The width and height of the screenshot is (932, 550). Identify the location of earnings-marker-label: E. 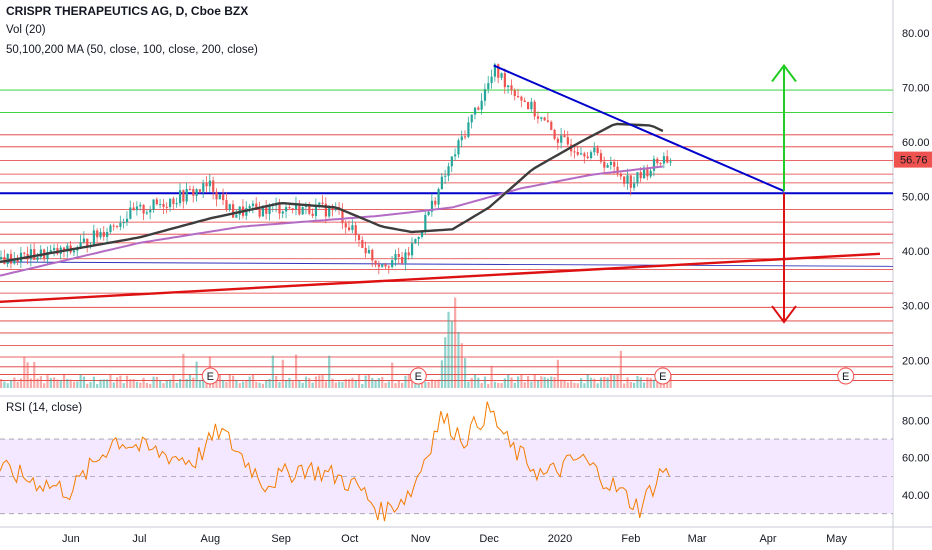
(662, 377).